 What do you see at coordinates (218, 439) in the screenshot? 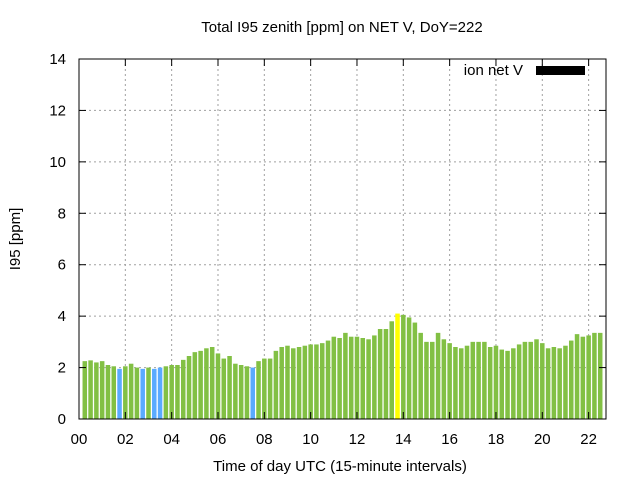
I see `x-tick-label: 06` at bounding box center [218, 439].